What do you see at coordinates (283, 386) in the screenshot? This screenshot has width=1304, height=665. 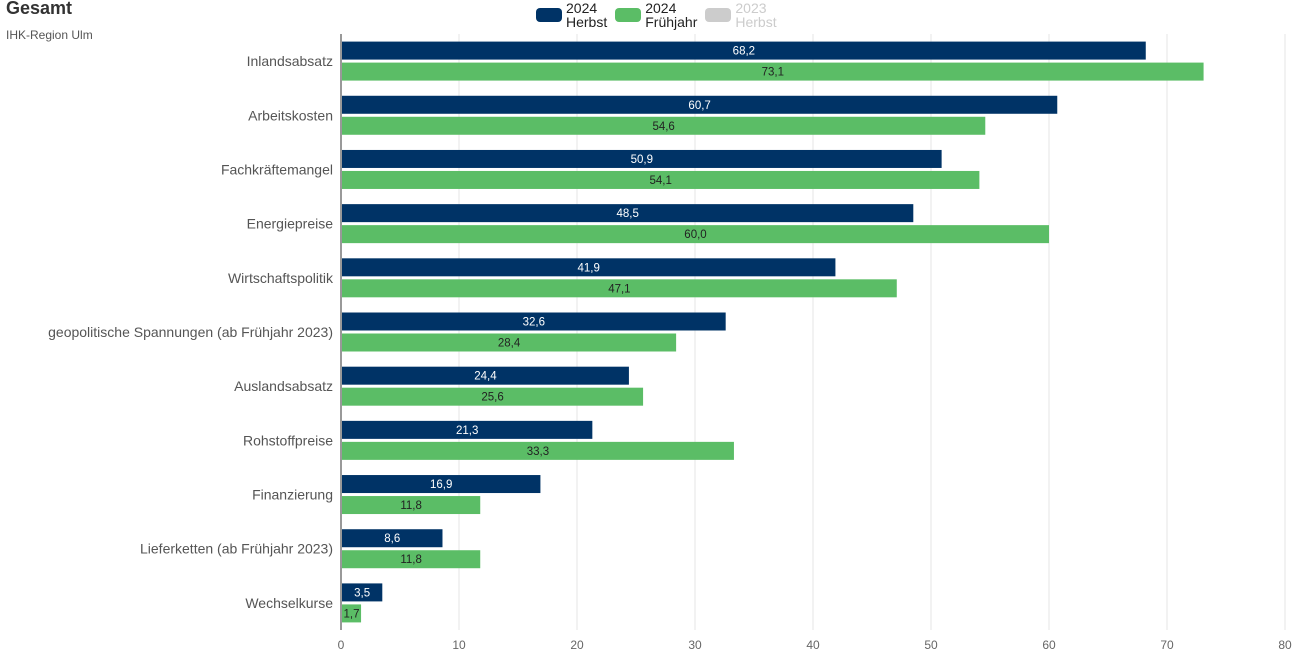 I see `category-label: Auslandsabsatz` at bounding box center [283, 386].